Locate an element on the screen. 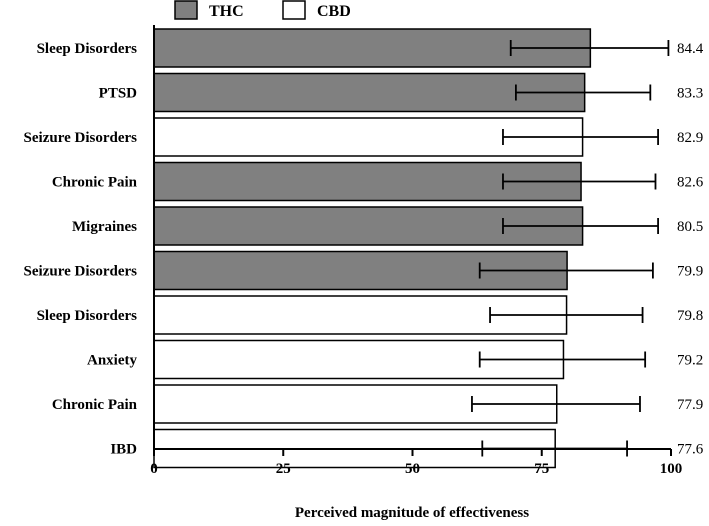 The width and height of the screenshot is (709, 526). value-label-sleep-disorders-cbd-6: 79.8 is located at coordinates (690, 316).